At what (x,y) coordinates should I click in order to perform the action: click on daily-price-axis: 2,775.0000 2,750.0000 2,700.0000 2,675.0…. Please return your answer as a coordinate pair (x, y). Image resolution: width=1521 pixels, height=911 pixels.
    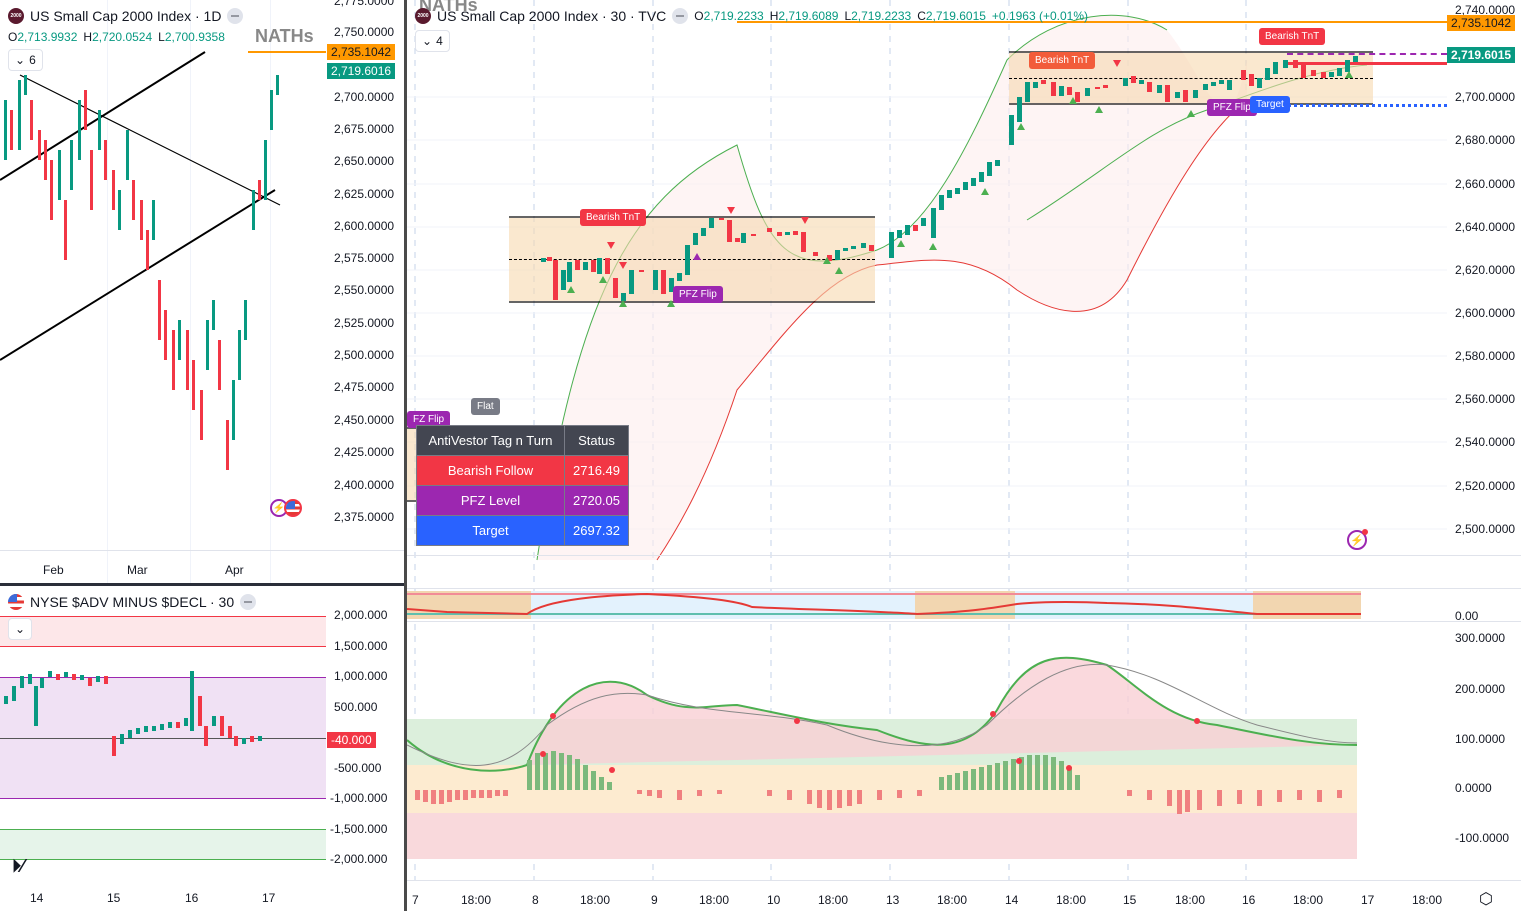
    Looking at the image, I should click on (365, 275).